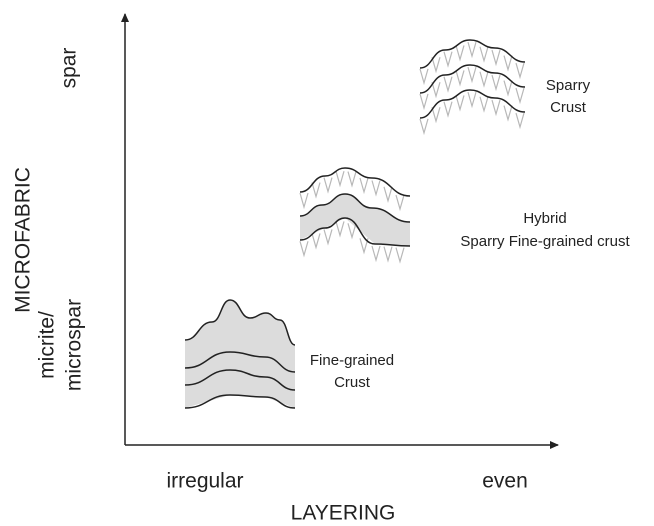  Describe the element at coordinates (505, 481) in the screenshot. I see `x-high-label: even` at that location.